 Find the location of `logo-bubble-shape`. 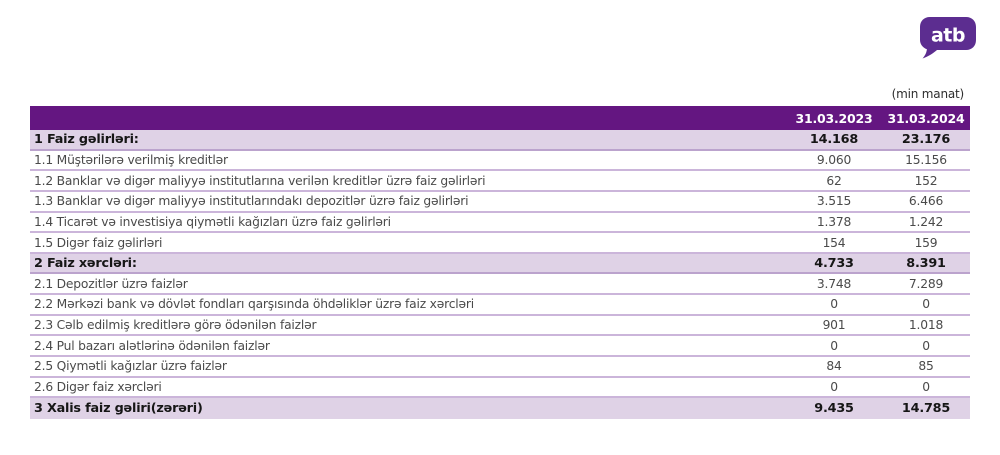

logo-bubble-shape is located at coordinates (948, 38).